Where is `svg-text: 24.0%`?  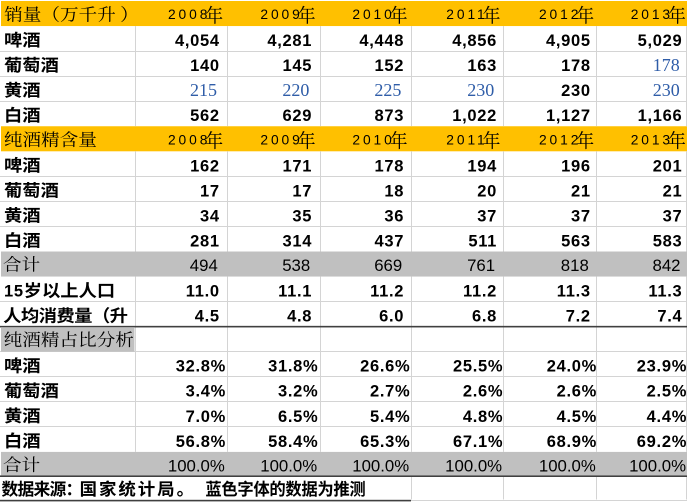
svg-text: 24.0% is located at coordinates (572, 367).